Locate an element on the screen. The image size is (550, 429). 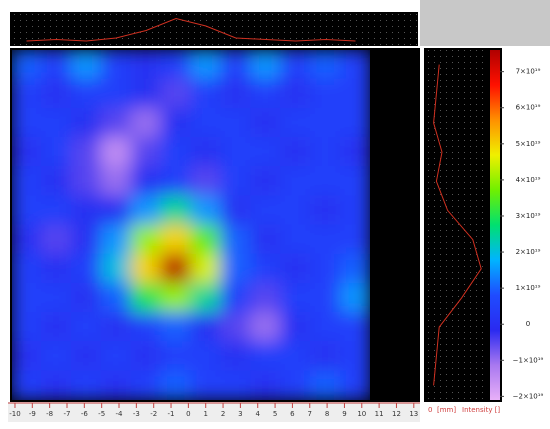
x-tick-label: 0 is located at coordinates (188, 414).